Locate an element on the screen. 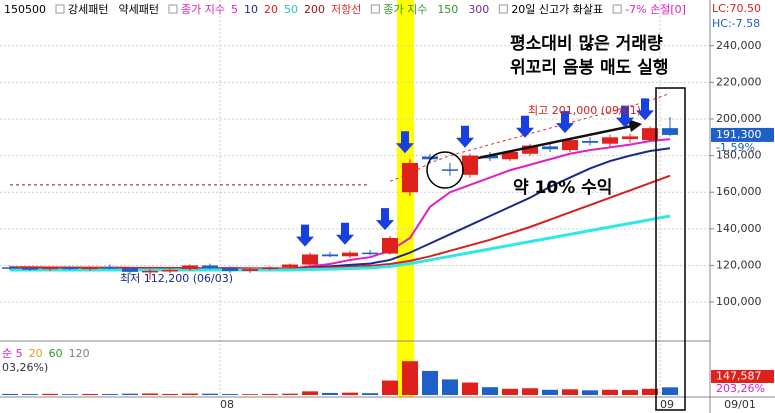 Image resolution: width=775 pixels, height=413 pixels. change-label: -1.59% is located at coordinates (735, 147).